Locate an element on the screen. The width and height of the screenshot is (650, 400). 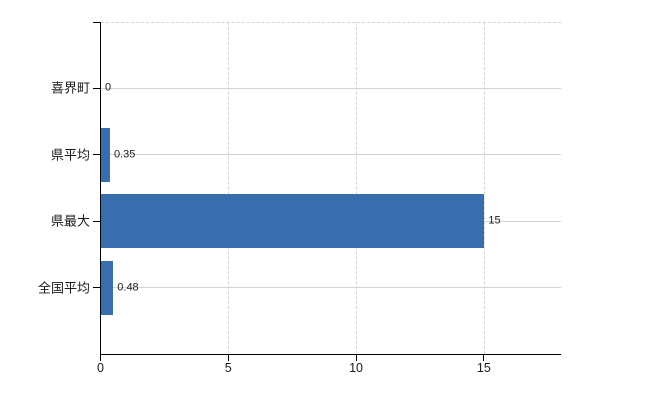
category-label: 全国平均 is located at coordinates (63, 288).